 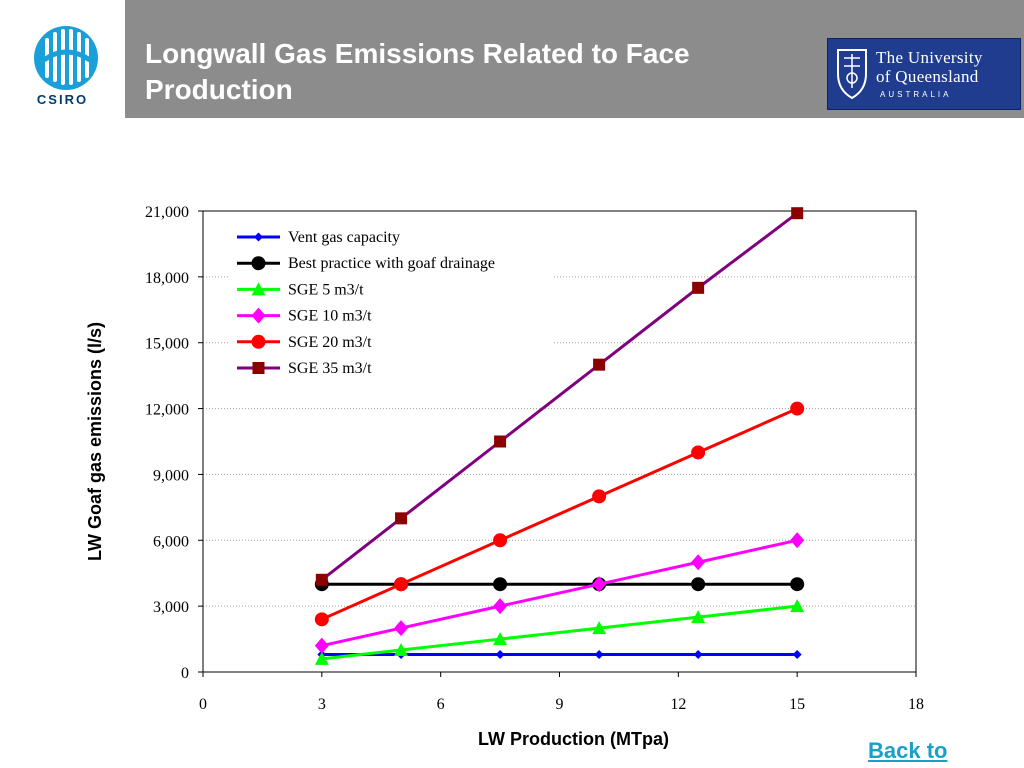 I want to click on y-axis-label: LW Goaf gas emissions (l/s), so click(x=95, y=441).